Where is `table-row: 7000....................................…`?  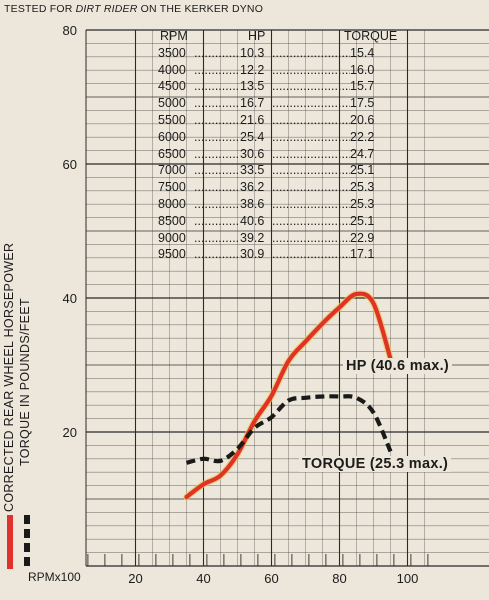 table-row: 7000....................................… is located at coordinates (286, 170).